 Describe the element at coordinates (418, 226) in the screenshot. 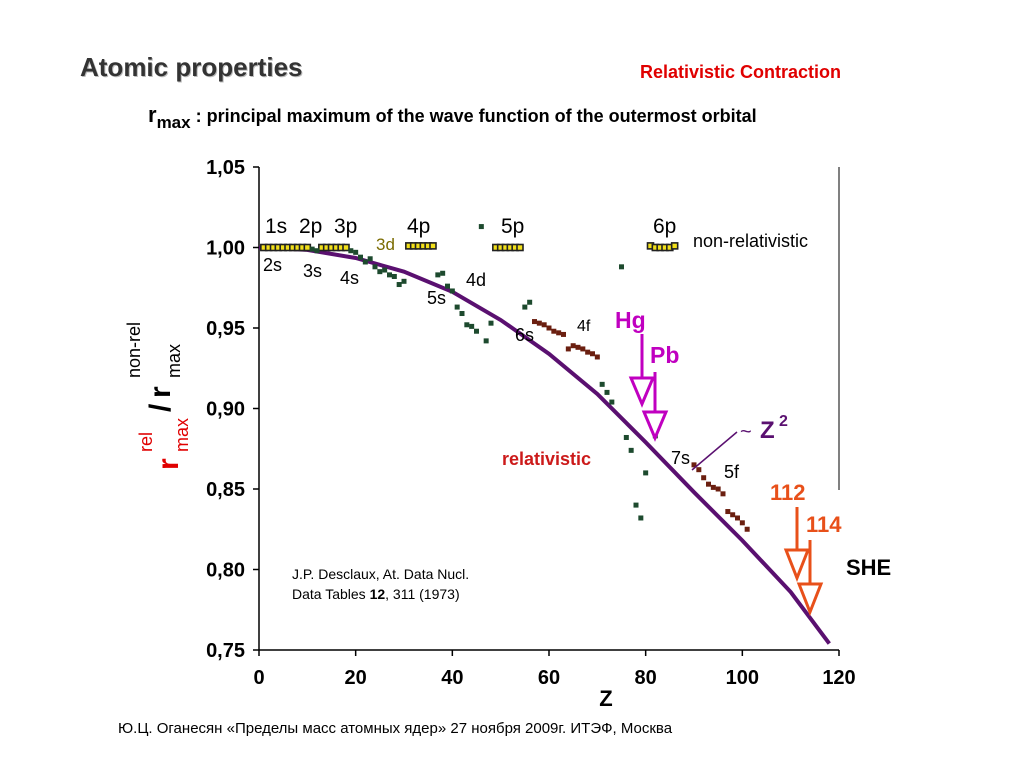

I see `orbital-label-4p: 4p` at that location.